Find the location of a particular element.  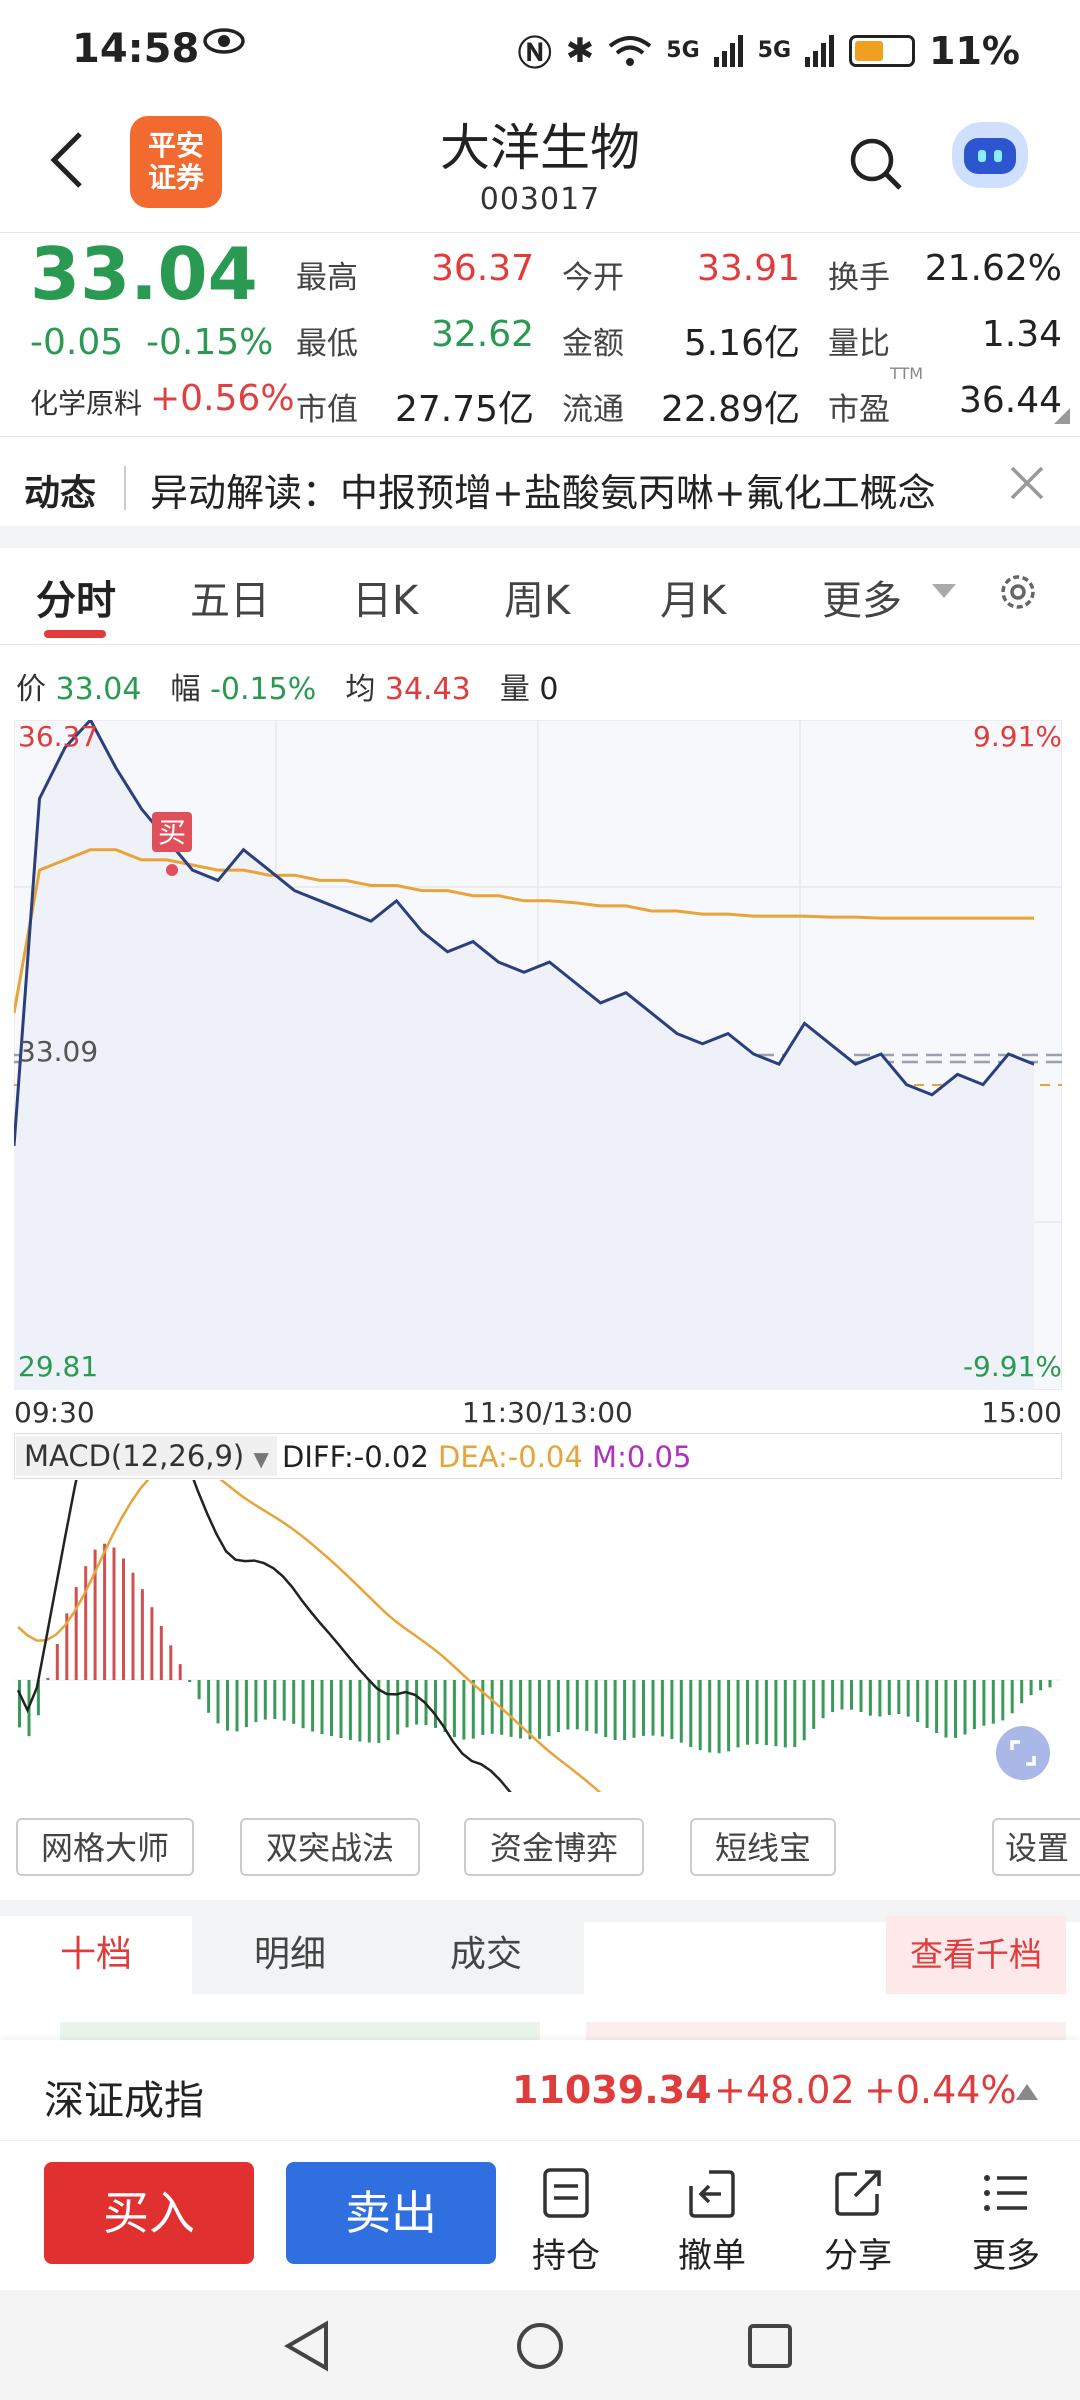

mktcap-label: 市值 is located at coordinates (327, 410).